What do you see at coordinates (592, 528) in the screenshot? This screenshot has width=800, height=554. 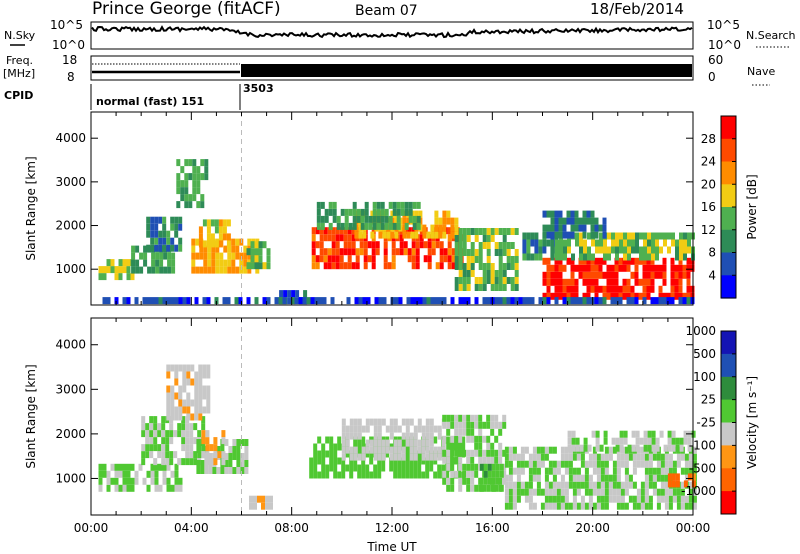 I see `x-tick-label: 20:00` at bounding box center [592, 528].